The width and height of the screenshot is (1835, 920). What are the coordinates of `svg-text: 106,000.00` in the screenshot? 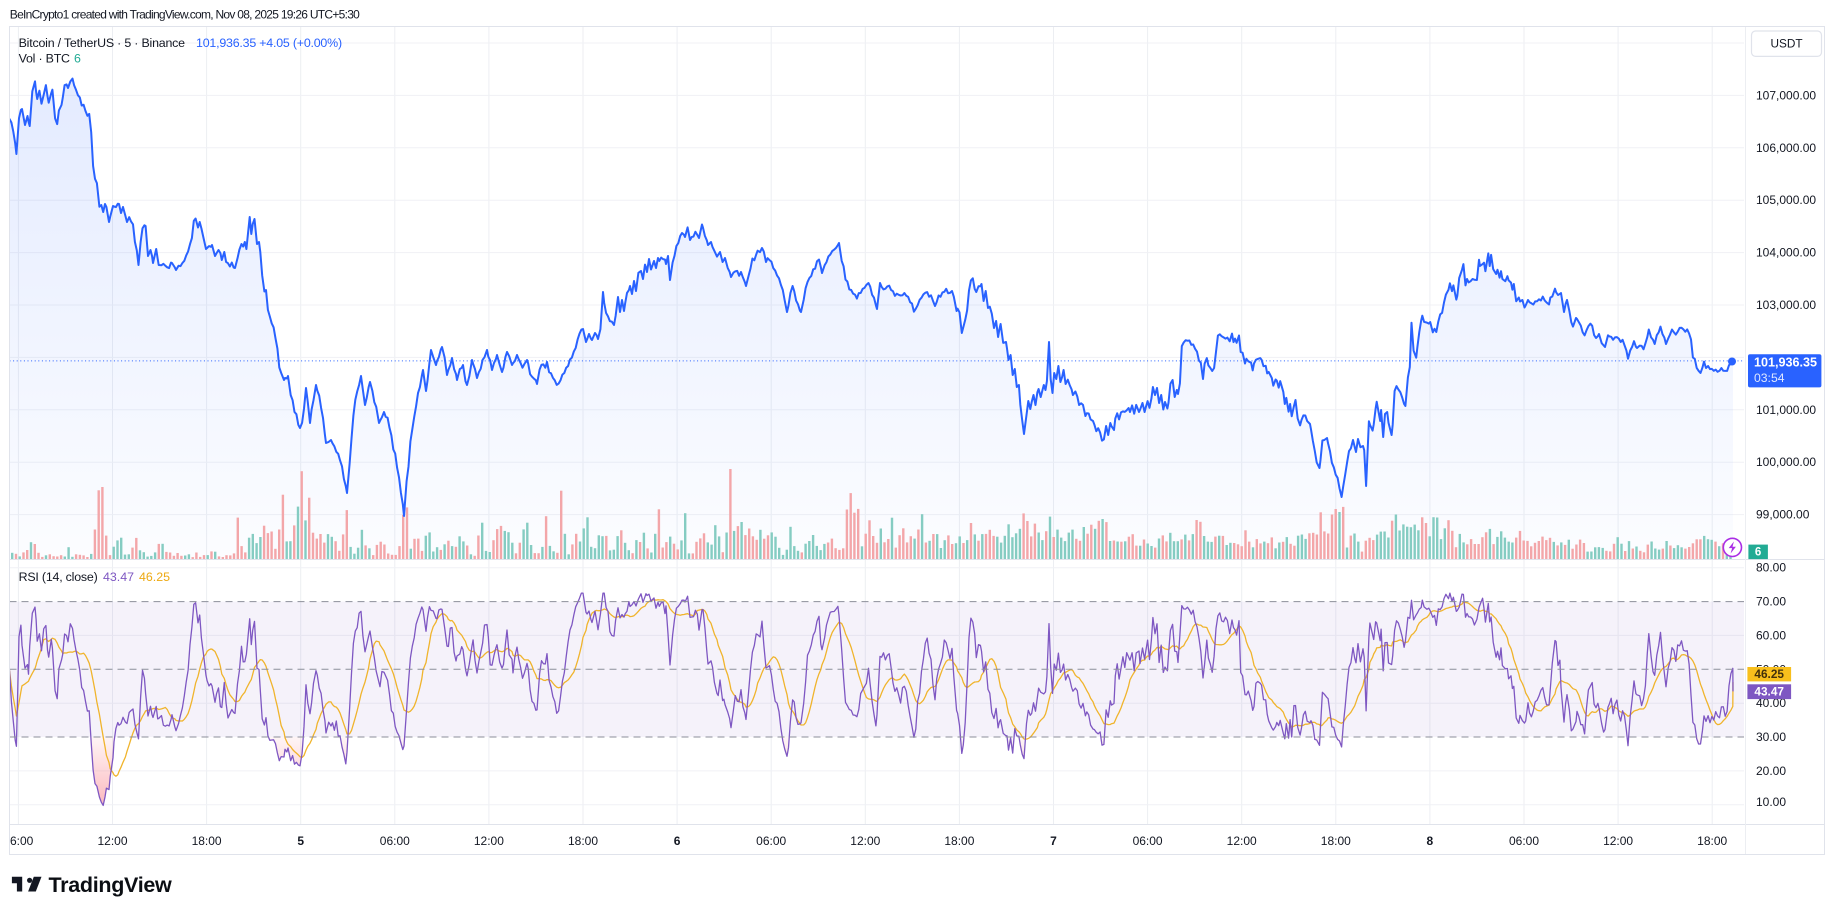 It's located at (1786, 148).